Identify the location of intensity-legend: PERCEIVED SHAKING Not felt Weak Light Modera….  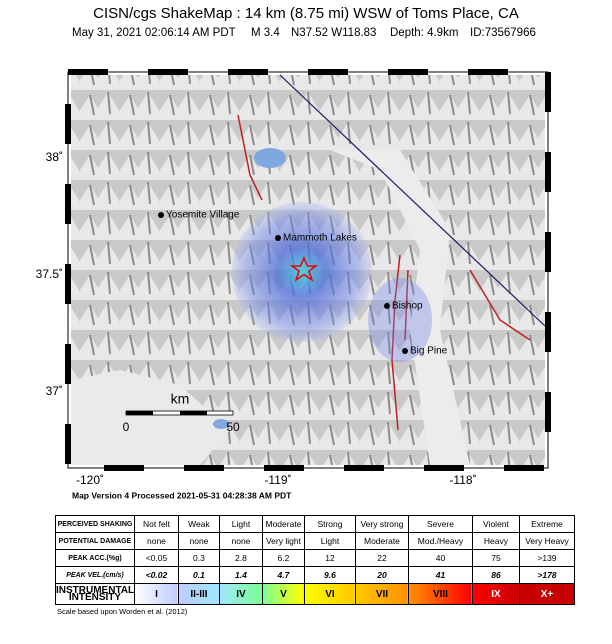
(315, 560).